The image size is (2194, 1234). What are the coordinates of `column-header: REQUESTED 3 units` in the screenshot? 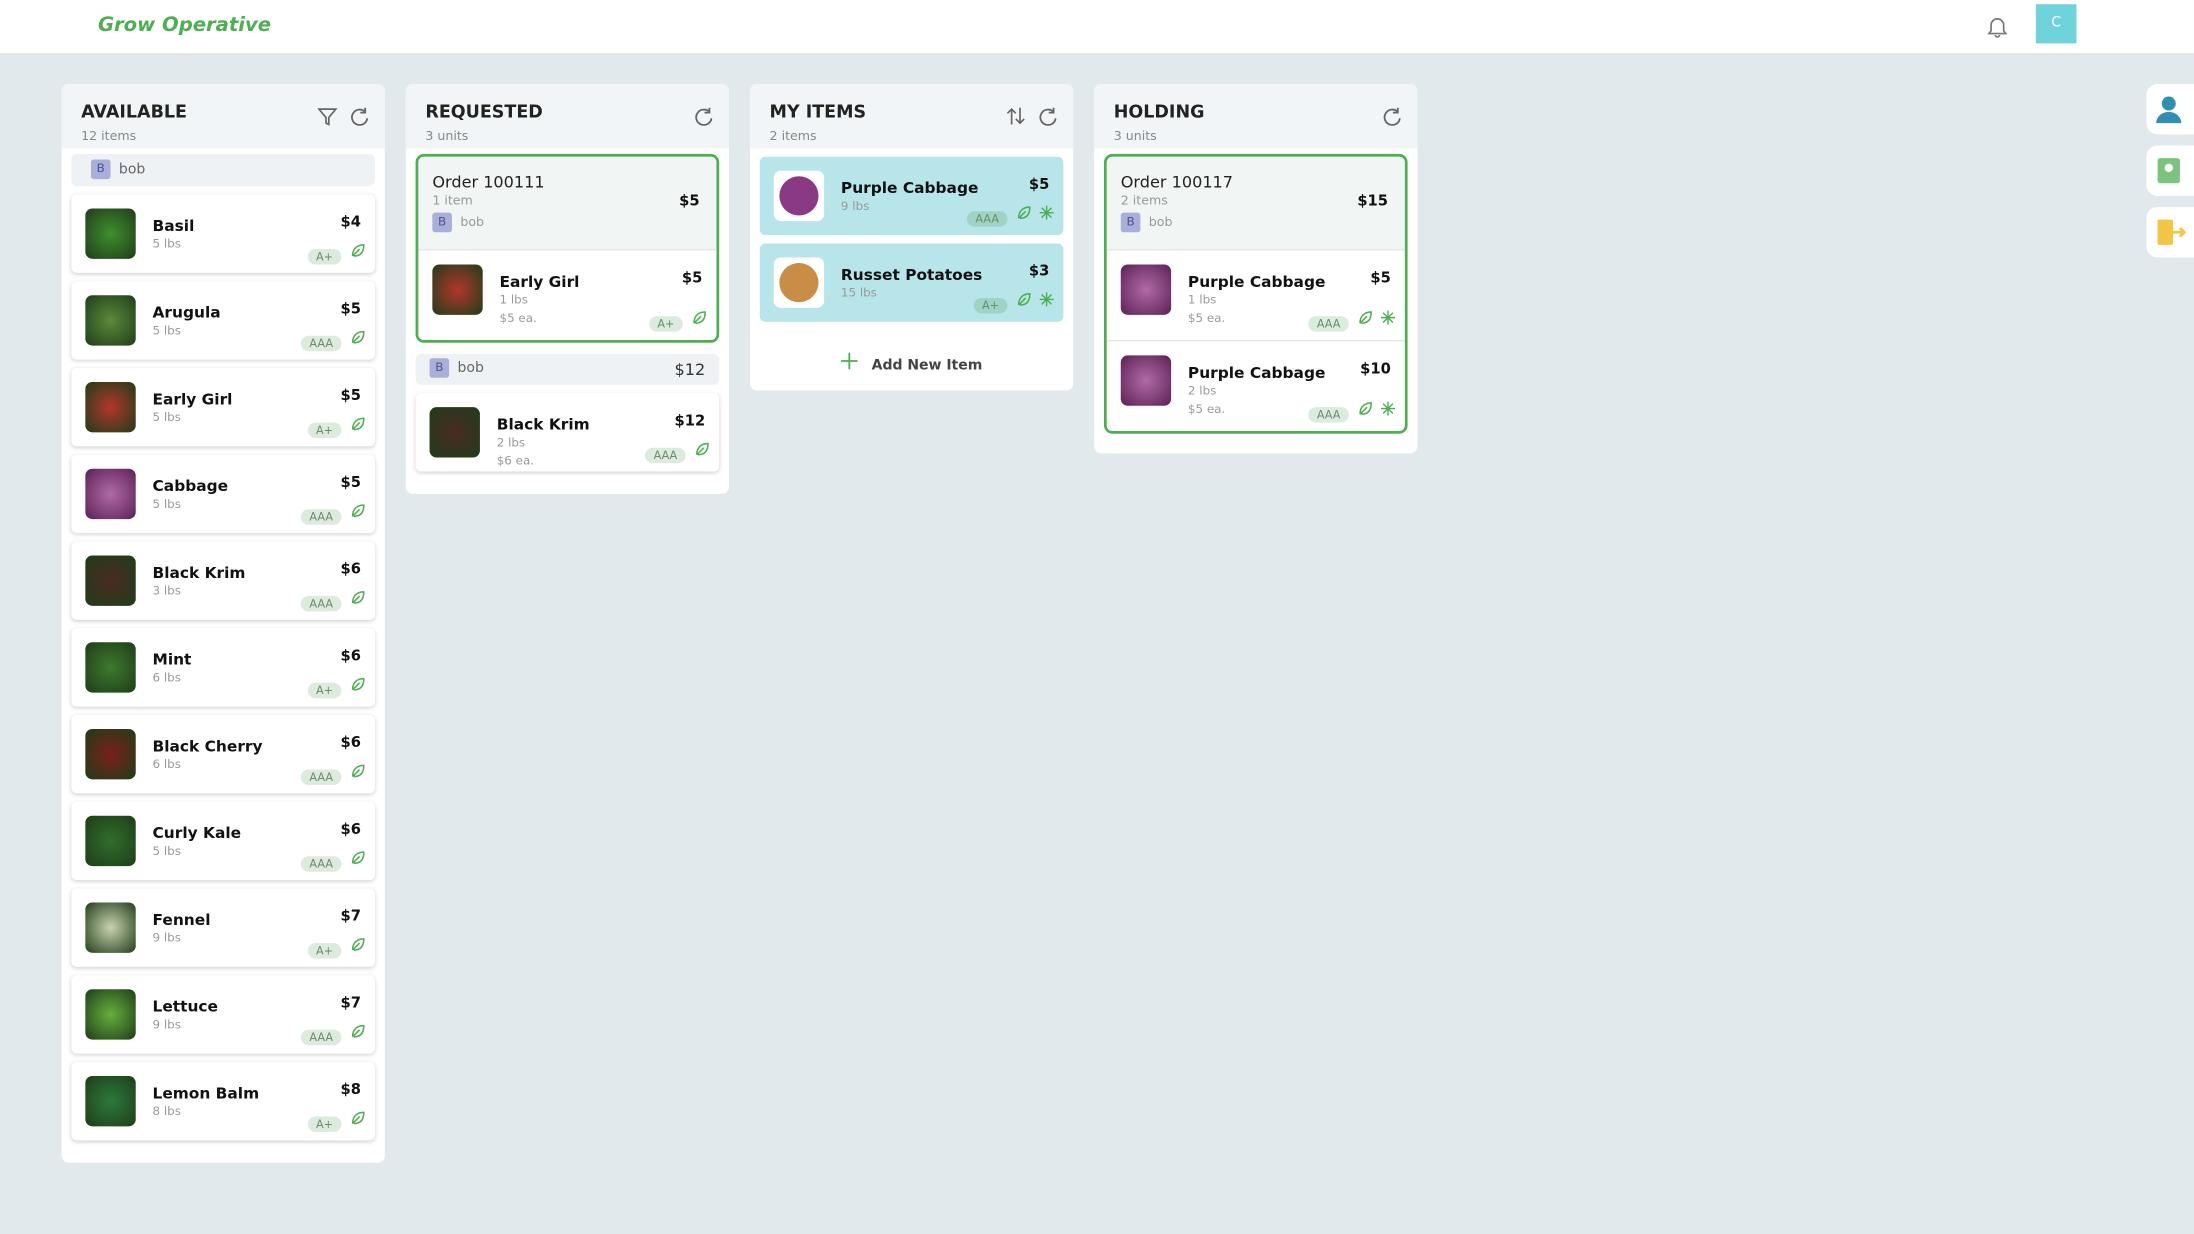 It's located at (567, 116).